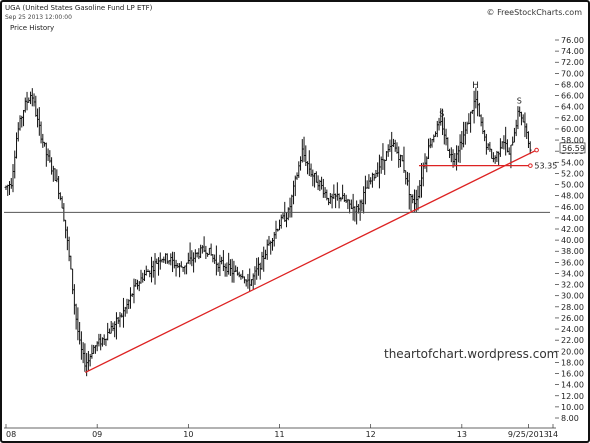  What do you see at coordinates (572, 262) in the screenshot?
I see `y-tick-label: 36.00` at bounding box center [572, 262].